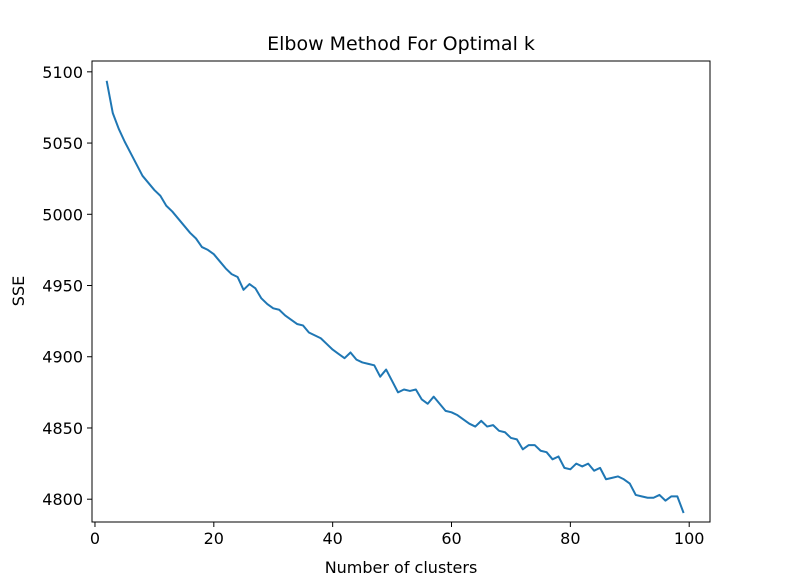  Describe the element at coordinates (62, 286) in the screenshot. I see `y-tick-label: 4950` at that location.